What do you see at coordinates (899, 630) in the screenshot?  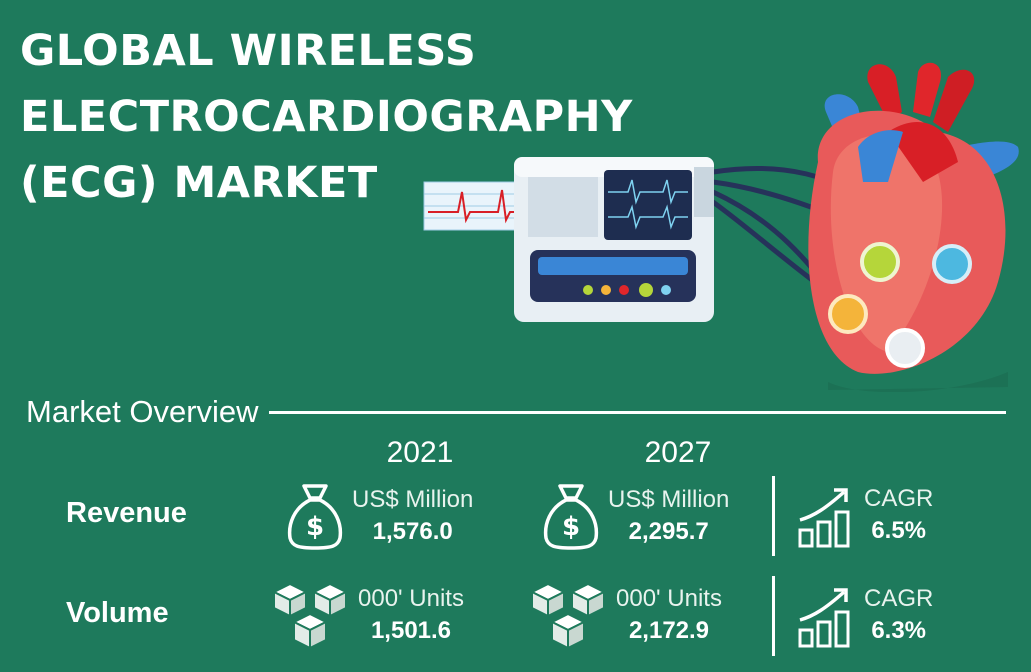 I see `volume-cagr-value: 6.3%` at bounding box center [899, 630].